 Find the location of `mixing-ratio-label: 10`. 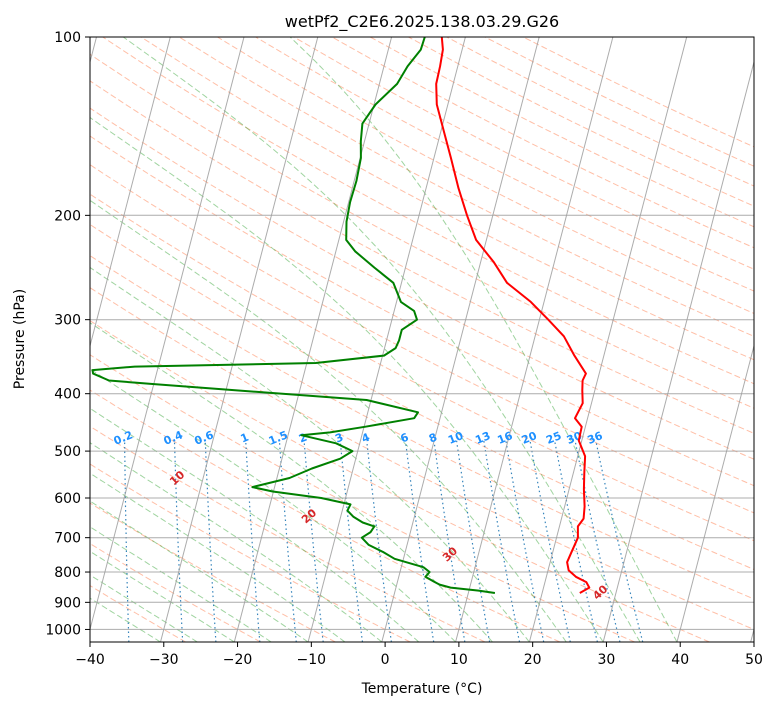

mixing-ratio-label: 10 is located at coordinates (455, 438).